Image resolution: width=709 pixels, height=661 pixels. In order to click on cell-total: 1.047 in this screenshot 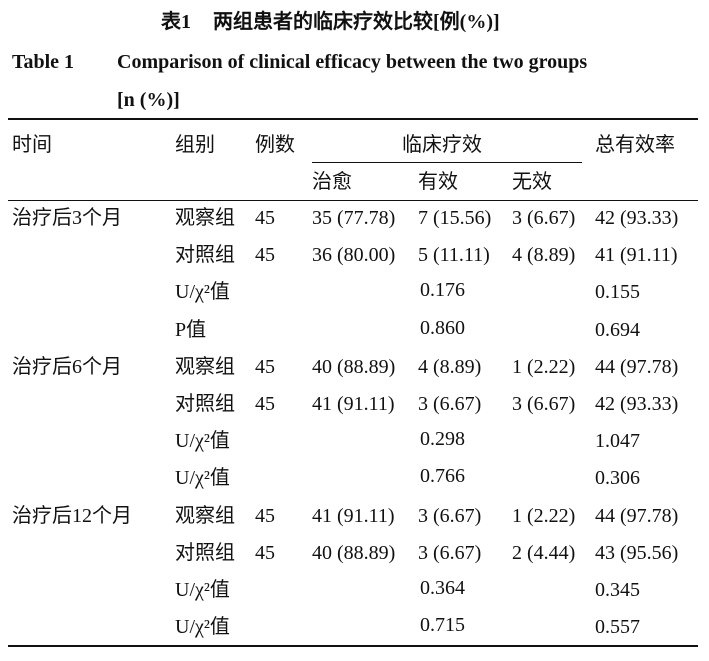, I will do `click(617, 441)`.